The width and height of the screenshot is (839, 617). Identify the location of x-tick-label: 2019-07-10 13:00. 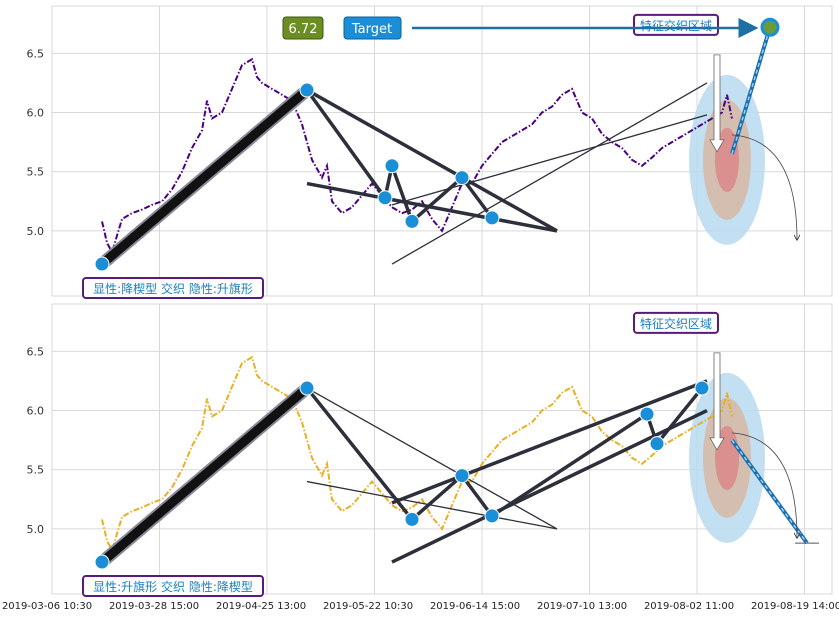
(582, 606).